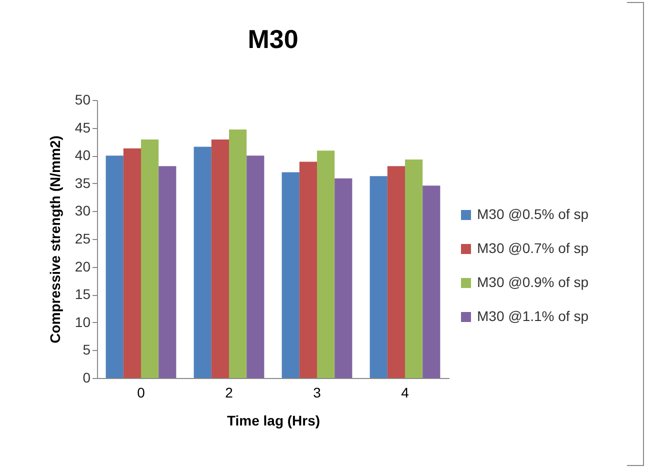  Describe the element at coordinates (533, 282) in the screenshot. I see `legend-label: M30 @0.9% of sp` at that location.